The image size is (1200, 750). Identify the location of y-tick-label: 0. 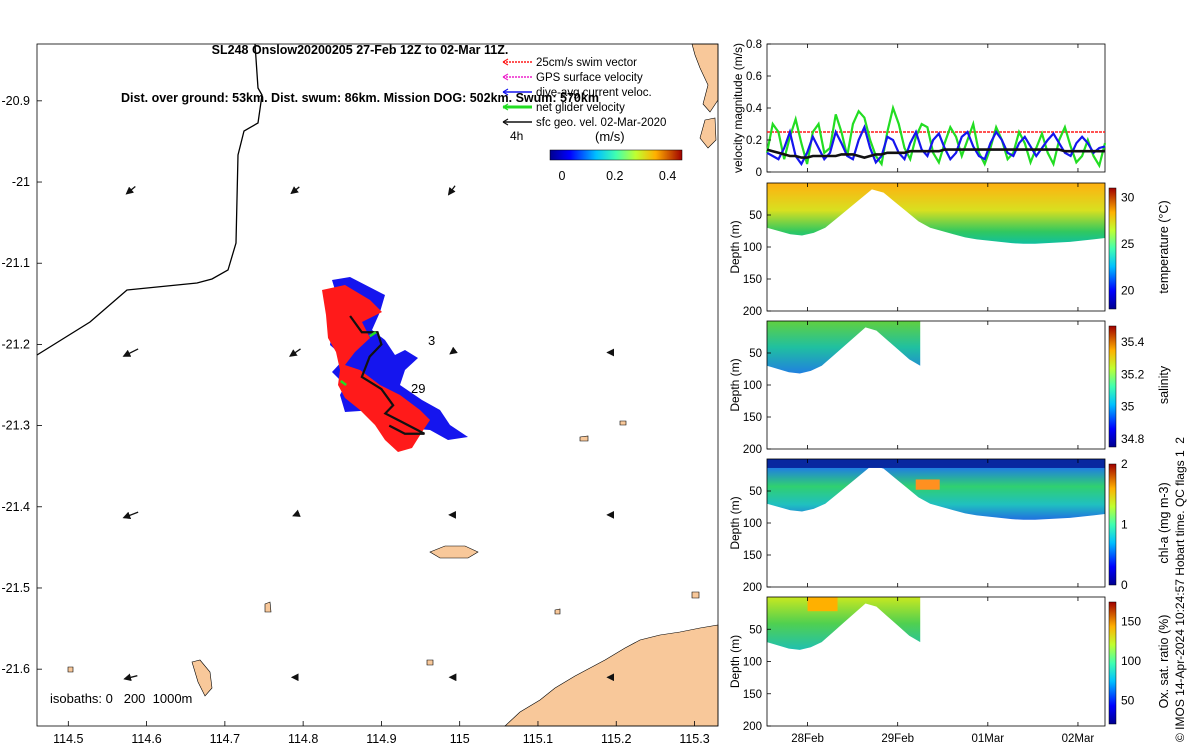
(759, 173).